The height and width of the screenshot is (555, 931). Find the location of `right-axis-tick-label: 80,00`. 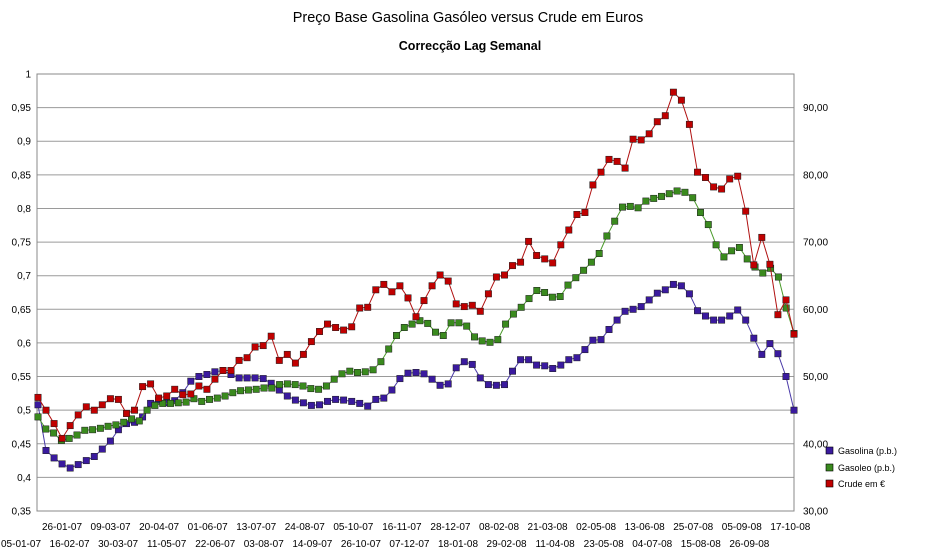

right-axis-tick-label: 80,00 is located at coordinates (815, 175).